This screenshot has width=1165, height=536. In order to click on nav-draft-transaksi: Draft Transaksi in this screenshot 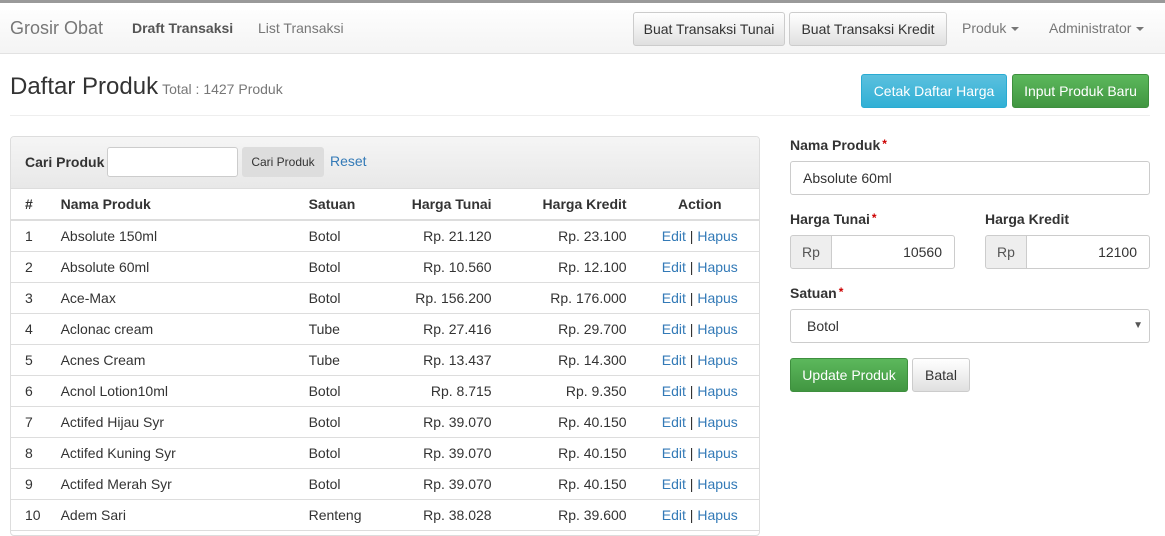, I will do `click(183, 28)`.